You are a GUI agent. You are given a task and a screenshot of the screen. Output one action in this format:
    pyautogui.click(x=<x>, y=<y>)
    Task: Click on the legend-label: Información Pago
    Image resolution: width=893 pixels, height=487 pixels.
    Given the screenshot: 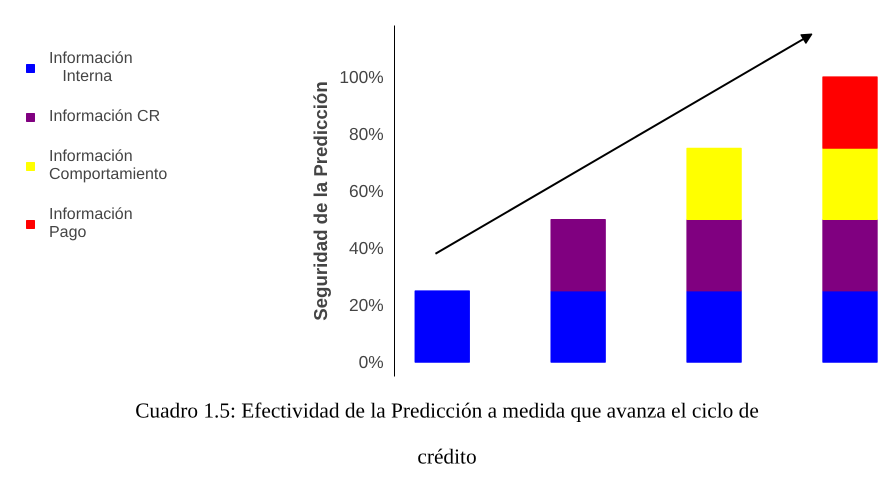 What is the action you would take?
    pyautogui.click(x=91, y=224)
    